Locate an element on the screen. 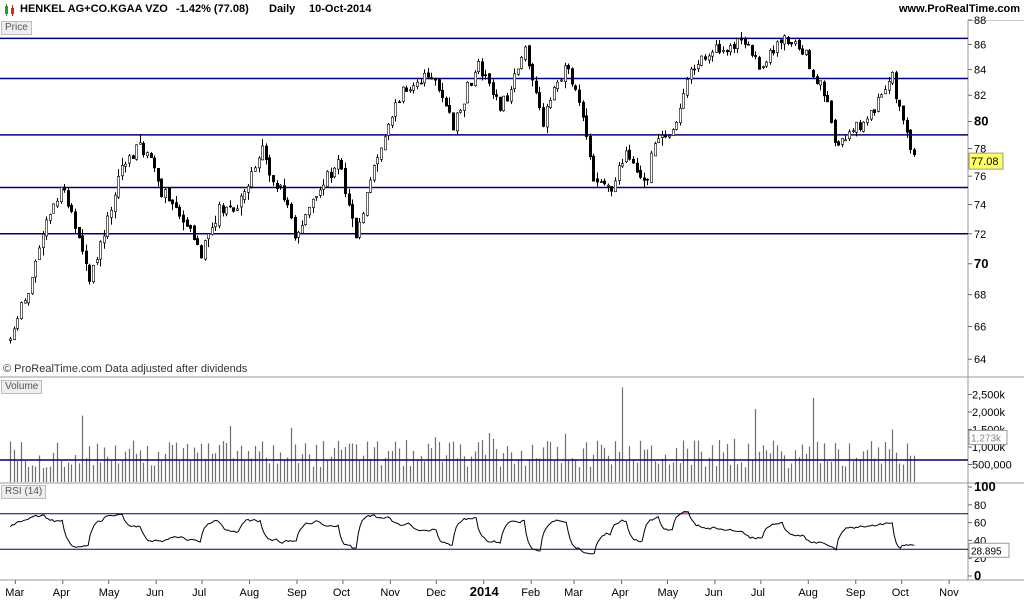  rsi-panel-label: RSI (14) is located at coordinates (24, 492).